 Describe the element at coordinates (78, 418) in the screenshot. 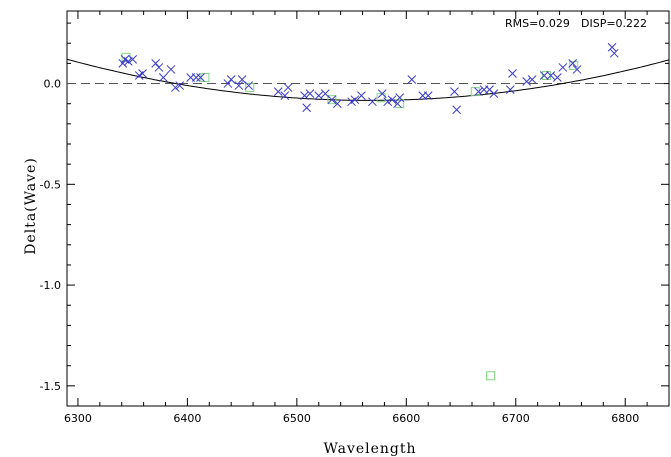

I see `x-tick-label: 6300` at that location.